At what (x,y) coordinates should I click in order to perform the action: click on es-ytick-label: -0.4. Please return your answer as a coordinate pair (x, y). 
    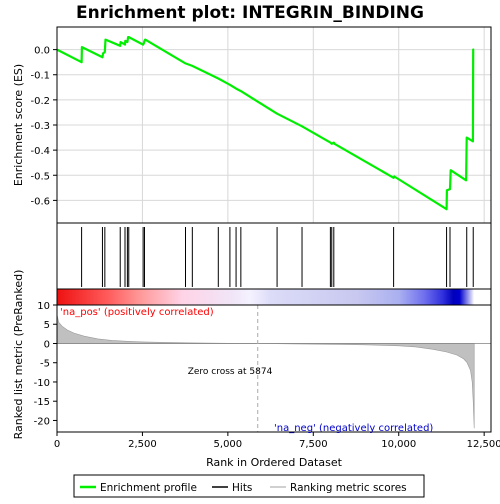
    Looking at the image, I should click on (40, 151).